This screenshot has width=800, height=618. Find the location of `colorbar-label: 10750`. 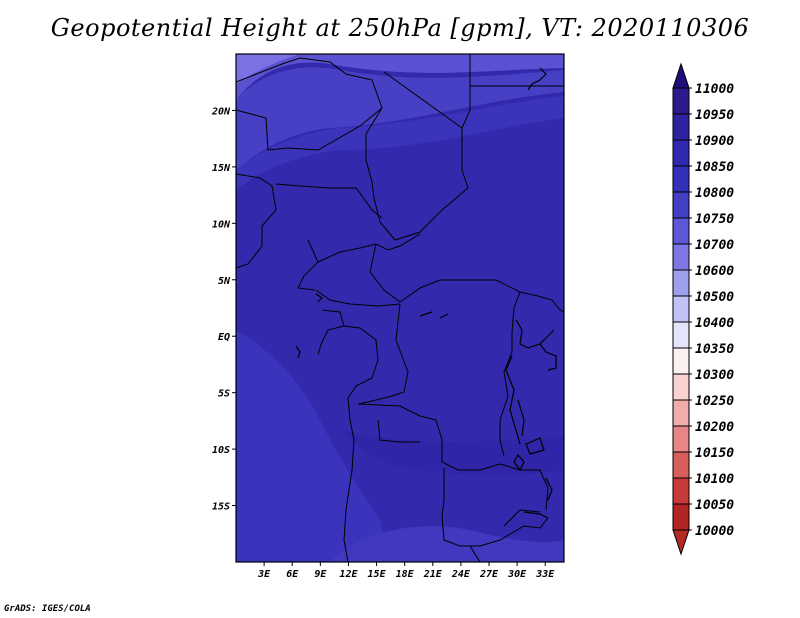

colorbar-label: 10750 is located at coordinates (714, 219).